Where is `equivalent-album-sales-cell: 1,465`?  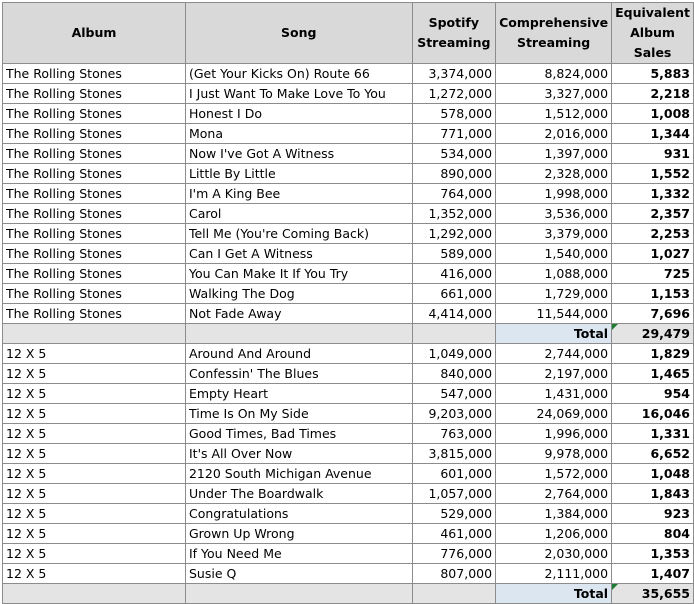 equivalent-album-sales-cell: 1,465 is located at coordinates (652, 373).